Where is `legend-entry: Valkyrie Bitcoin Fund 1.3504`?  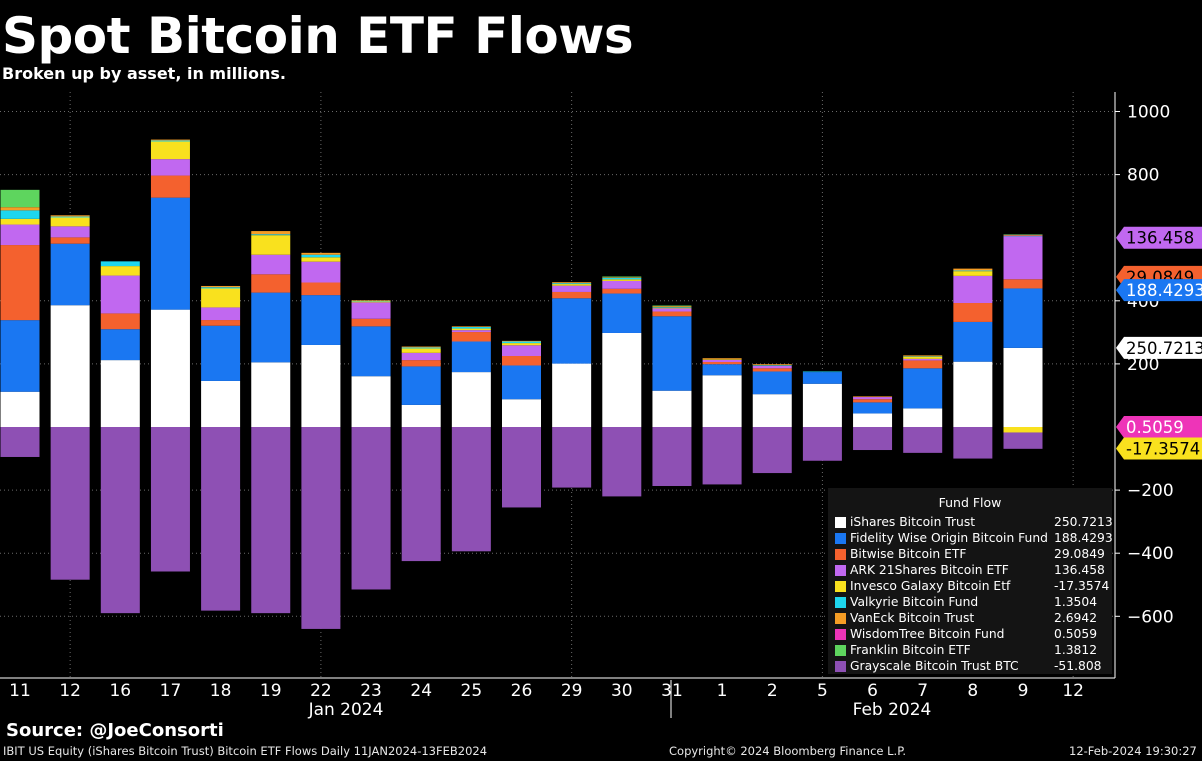
legend-entry: Valkyrie Bitcoin Fund 1.3504 is located at coordinates (970, 602).